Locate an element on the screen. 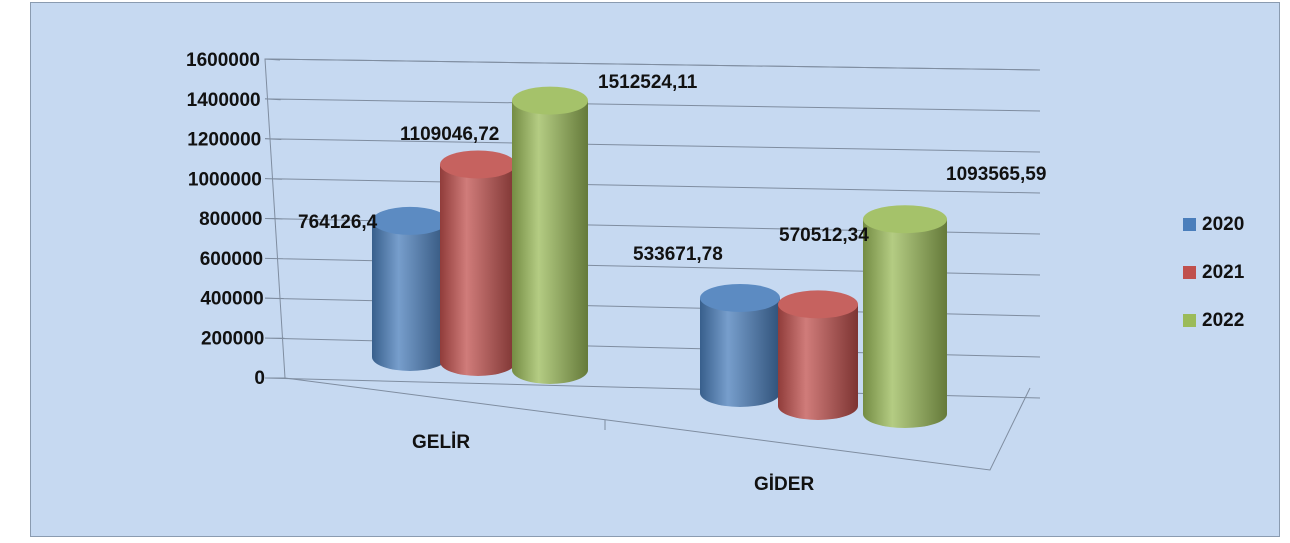 This screenshot has width=1290, height=543. y-tick-label: 1600000 is located at coordinates (223, 60).